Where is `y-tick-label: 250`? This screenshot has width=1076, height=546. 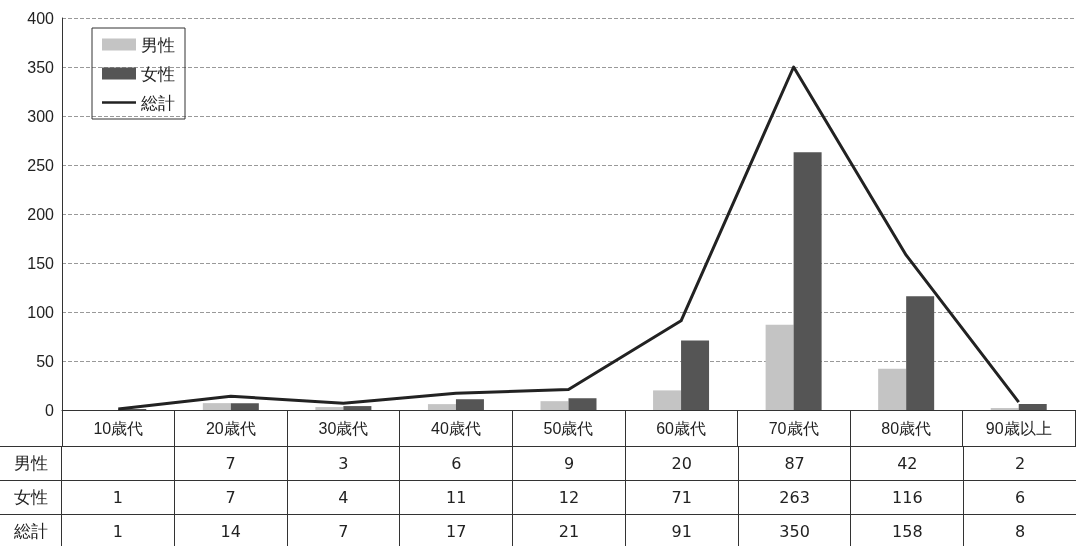
y-tick-label: 250 is located at coordinates (41, 165).